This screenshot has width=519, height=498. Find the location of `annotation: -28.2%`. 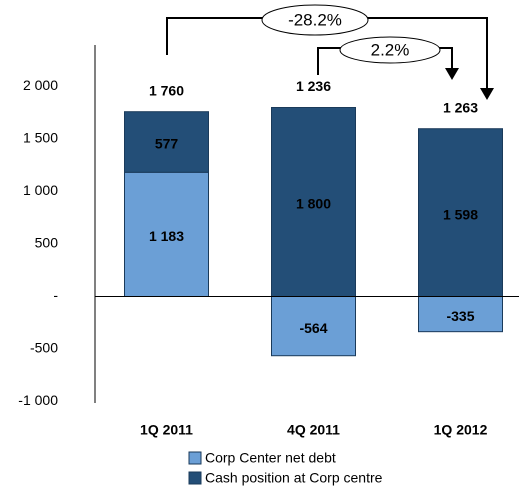

annotation: -28.2% is located at coordinates (315, 19).